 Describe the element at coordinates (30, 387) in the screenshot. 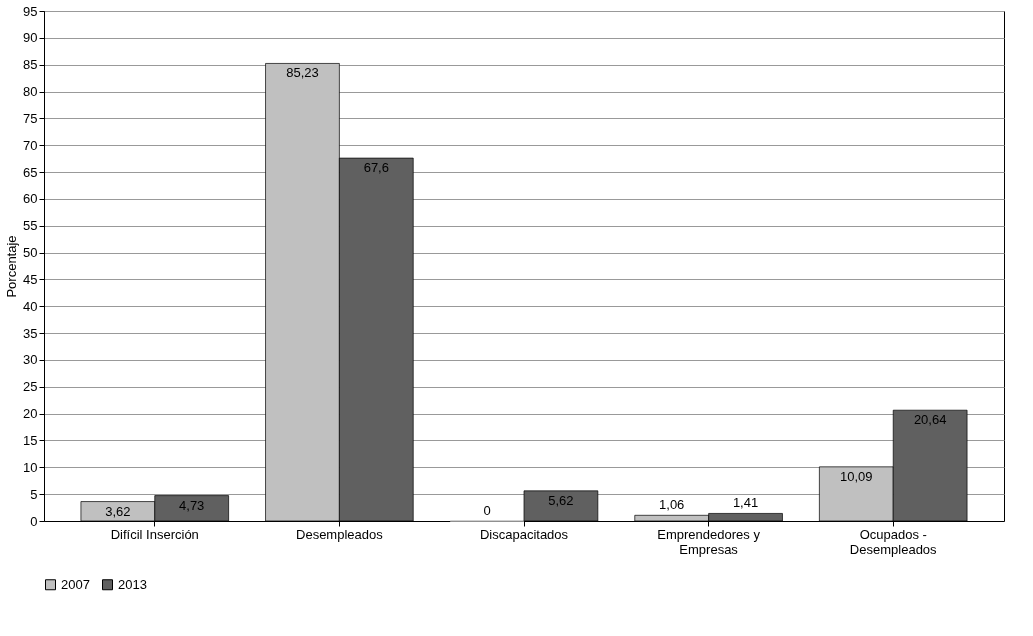

I see `y-tick-label: 25` at that location.